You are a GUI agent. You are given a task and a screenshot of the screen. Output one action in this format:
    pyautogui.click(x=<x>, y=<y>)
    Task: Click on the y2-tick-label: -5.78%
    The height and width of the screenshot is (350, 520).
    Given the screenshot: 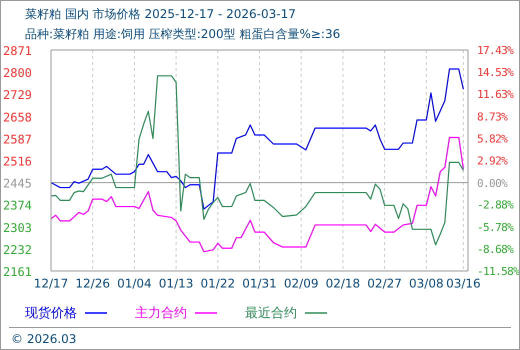 What is the action you would take?
    pyautogui.click(x=495, y=227)
    